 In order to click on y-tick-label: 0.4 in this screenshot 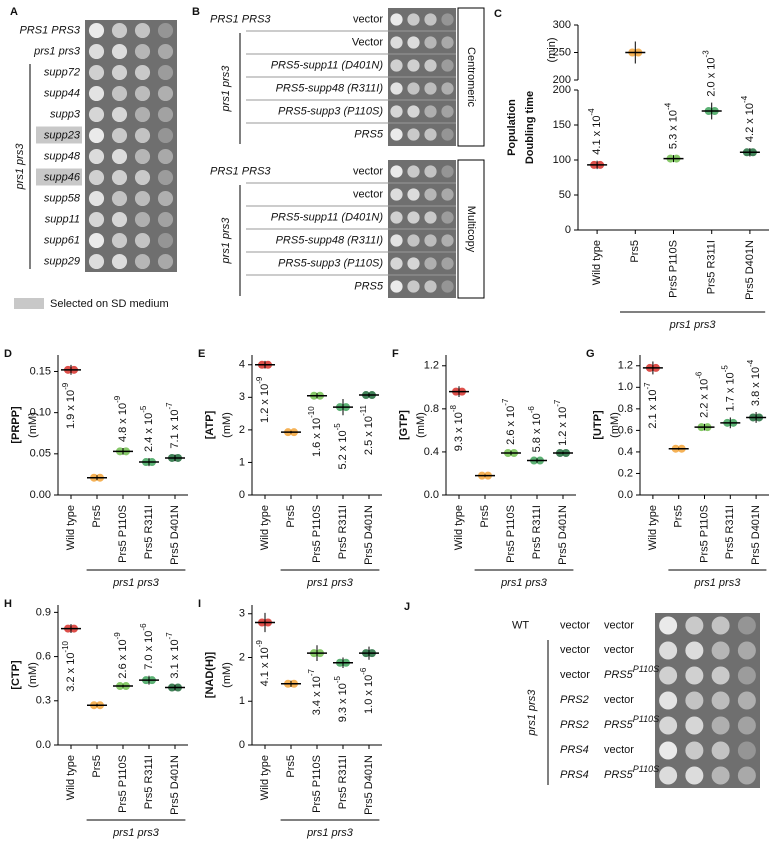, I will do `click(431, 452)`.